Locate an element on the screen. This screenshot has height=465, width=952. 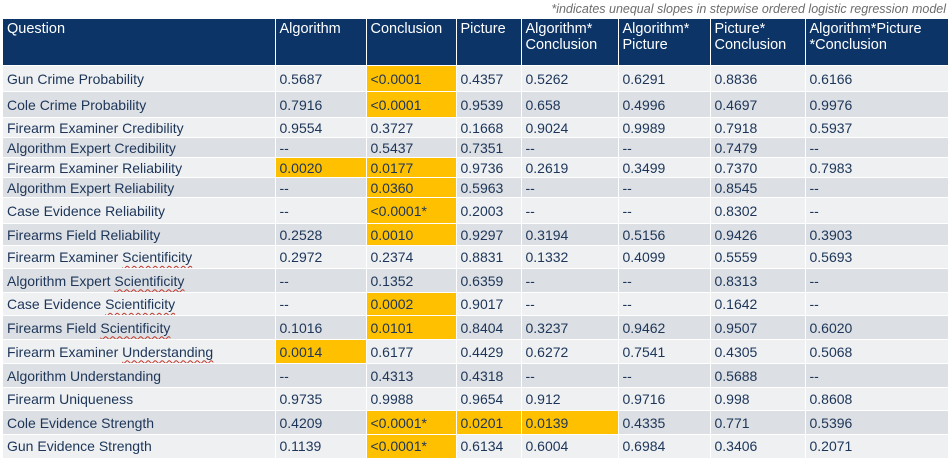
value-cell: 0.1139 is located at coordinates (321, 446).